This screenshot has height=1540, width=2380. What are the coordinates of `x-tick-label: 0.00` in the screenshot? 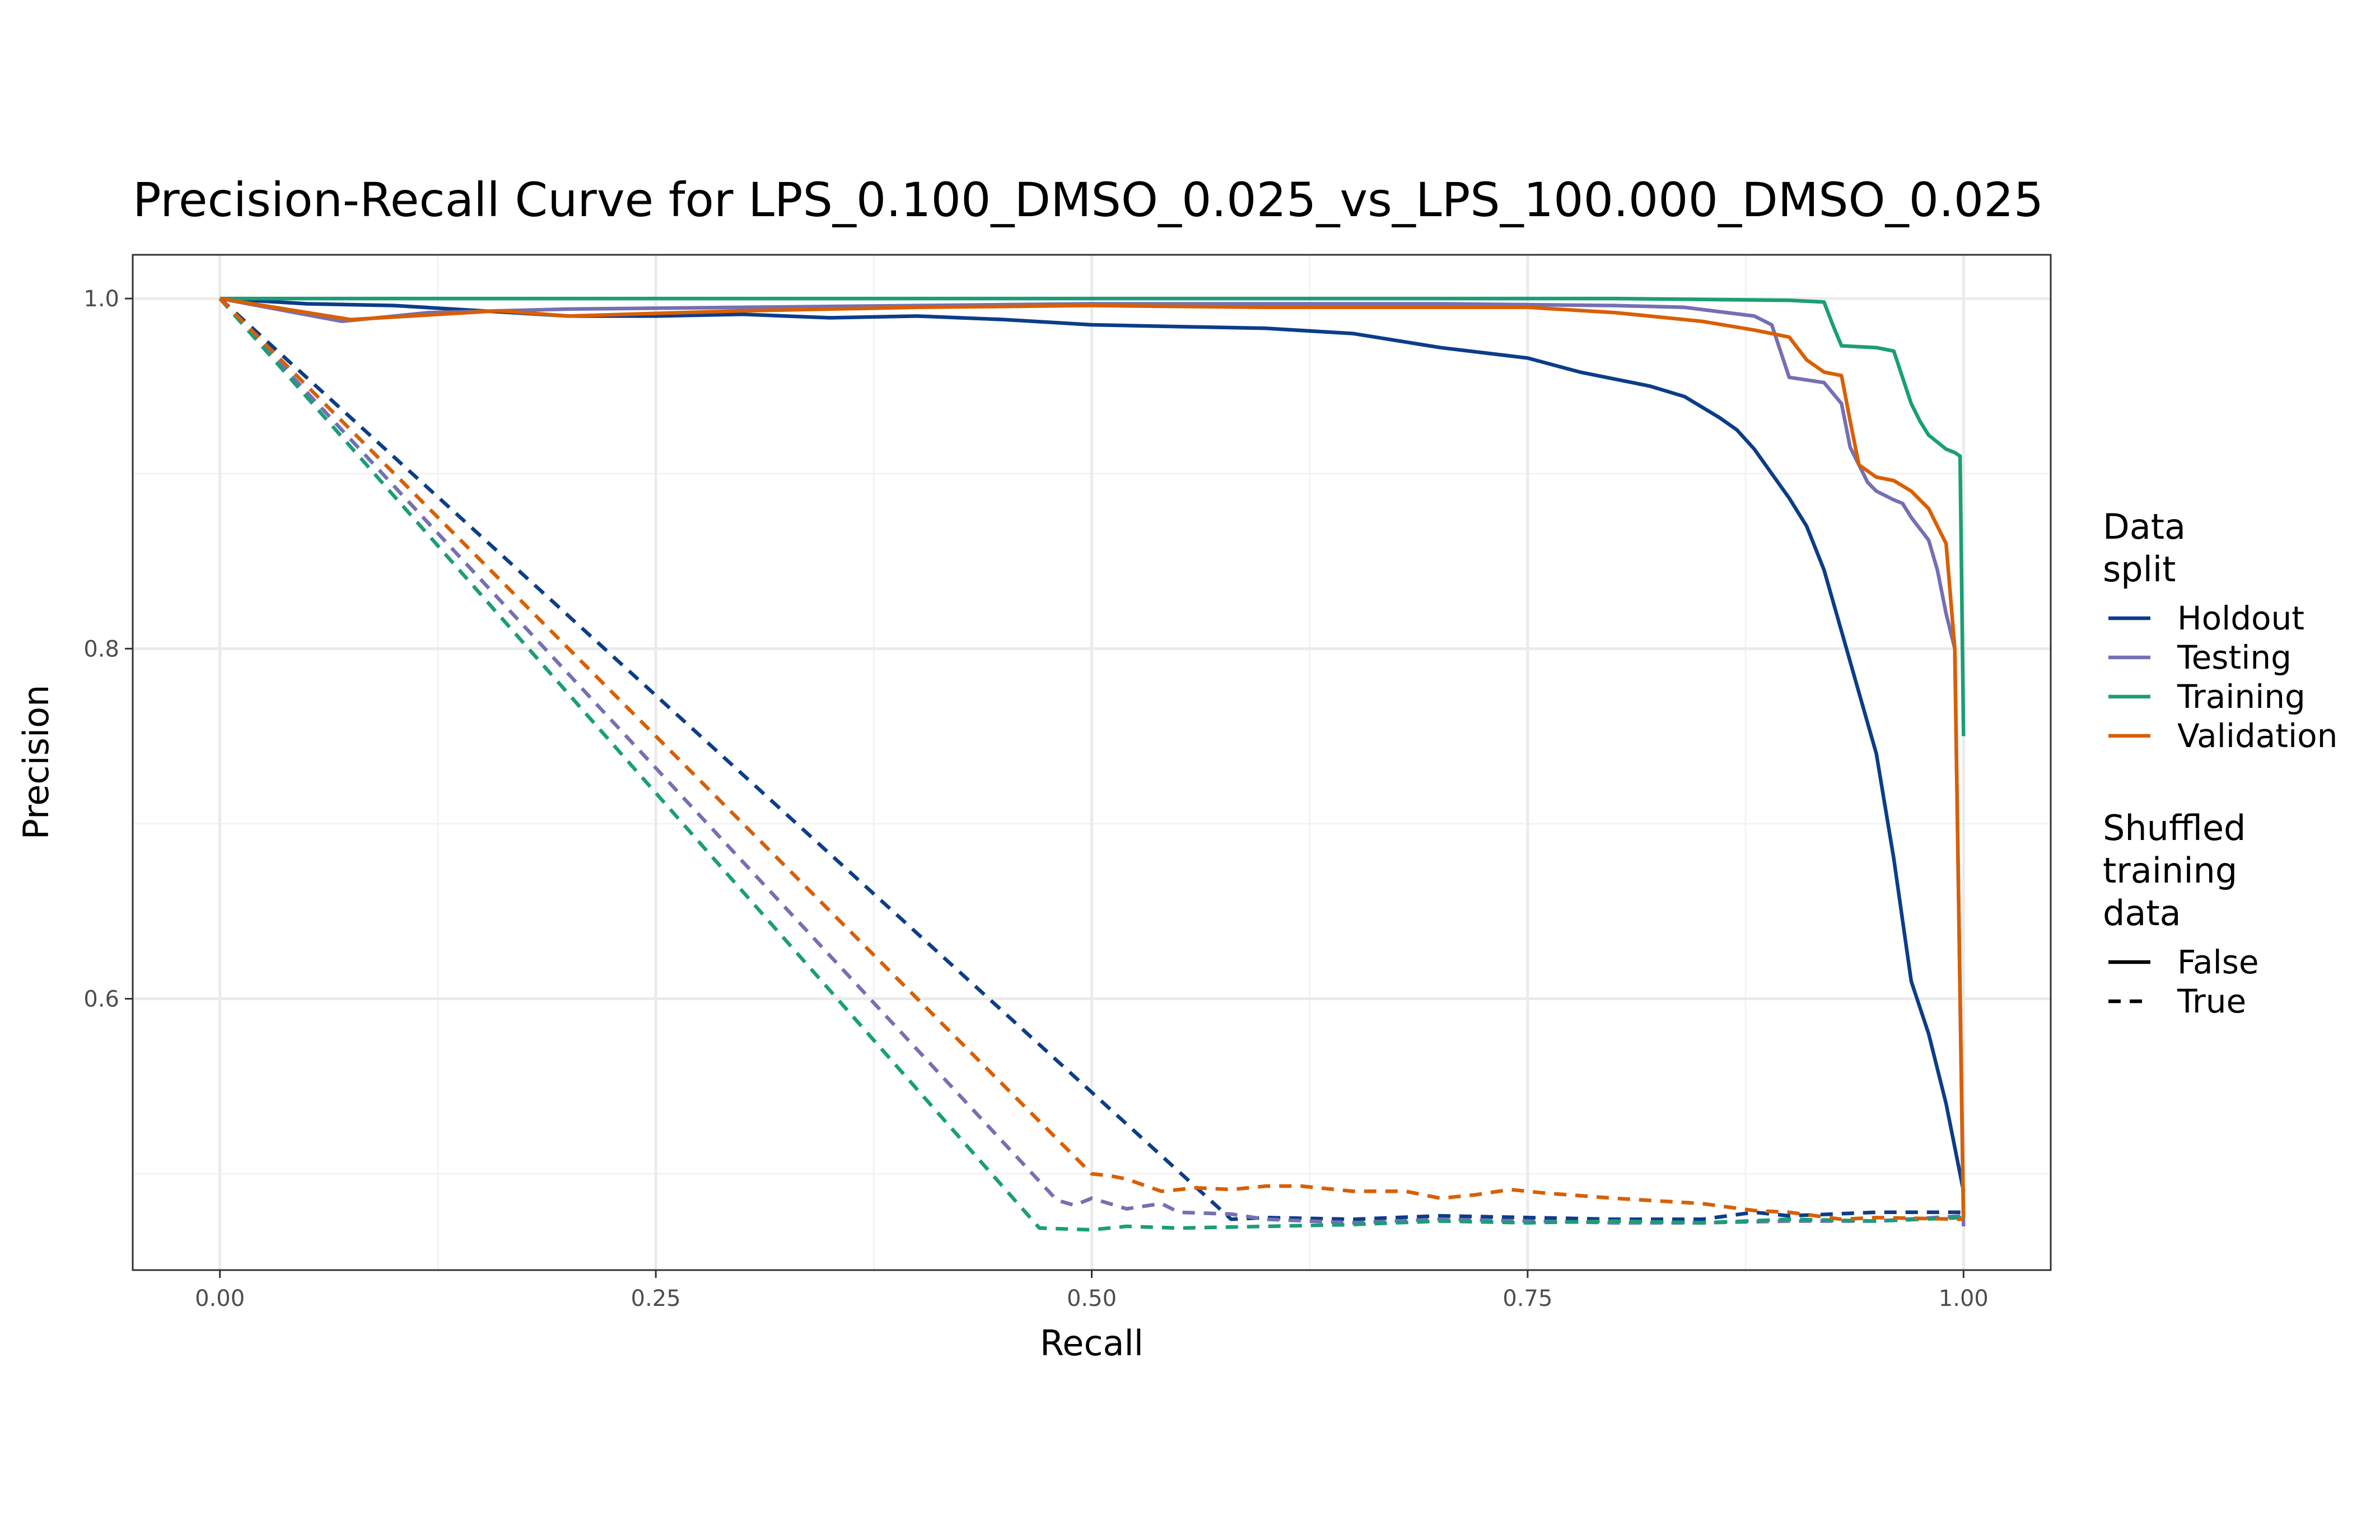 It's located at (220, 1299).